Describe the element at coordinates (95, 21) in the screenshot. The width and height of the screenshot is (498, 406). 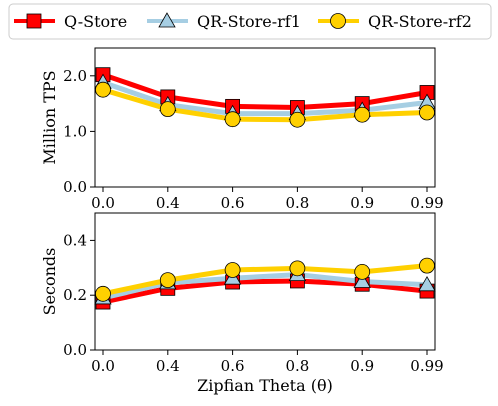
I see `legend-label-q-store: Q-Store` at that location.